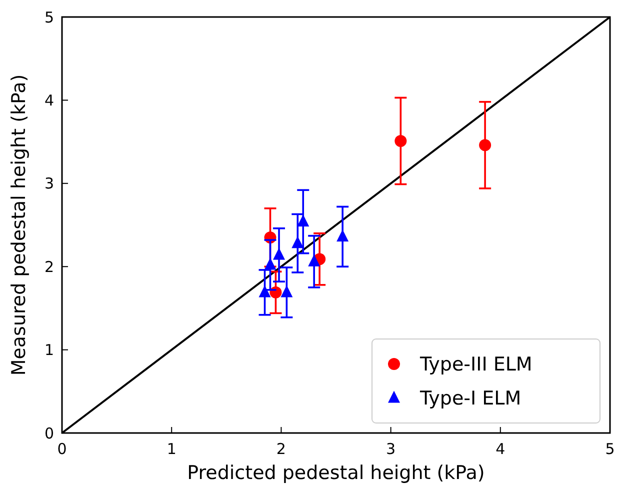 Image resolution: width=619 pixels, height=489 pixels. I want to click on x-tick-label: 2, so click(281, 449).